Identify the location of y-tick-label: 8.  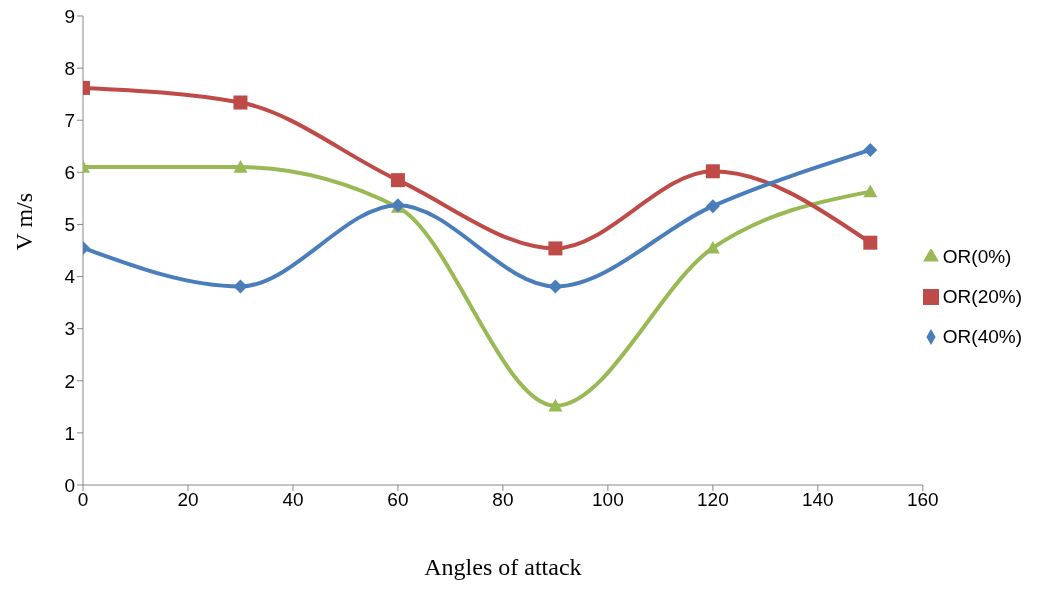
(69, 68).